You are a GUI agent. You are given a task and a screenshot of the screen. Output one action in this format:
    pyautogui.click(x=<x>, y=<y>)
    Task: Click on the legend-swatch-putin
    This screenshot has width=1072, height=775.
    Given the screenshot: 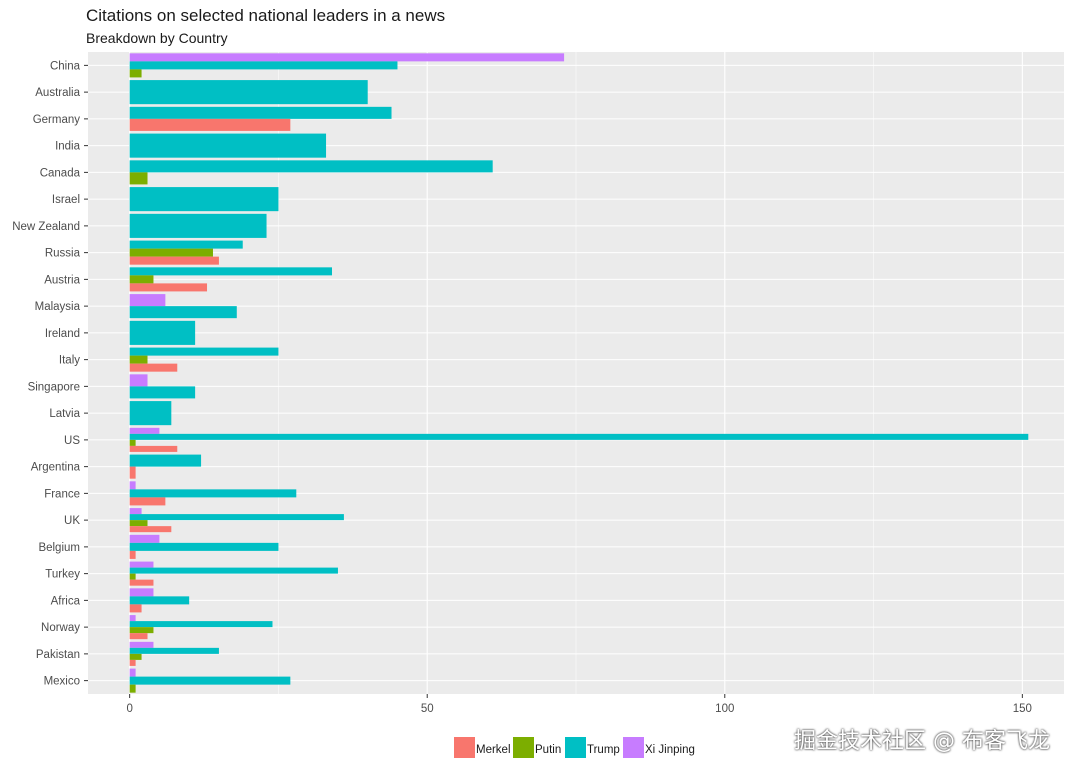 What is the action you would take?
    pyautogui.click(x=523, y=747)
    